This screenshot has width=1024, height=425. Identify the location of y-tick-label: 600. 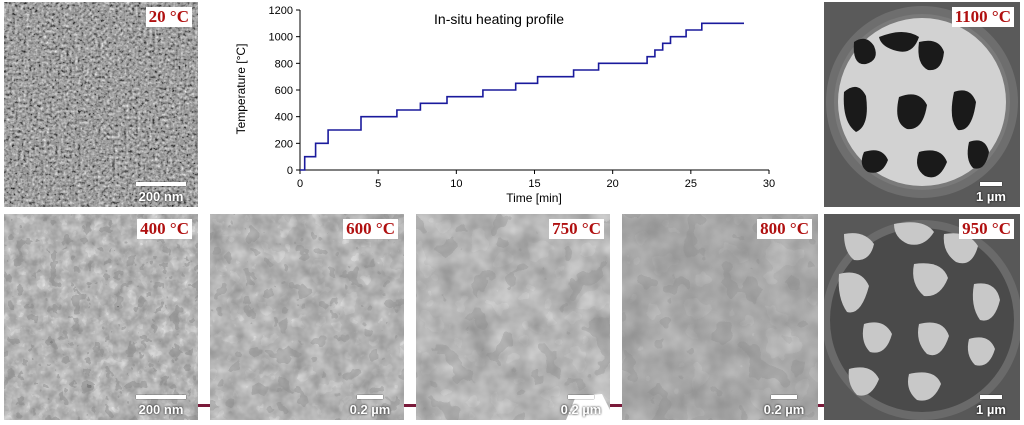
(284, 91).